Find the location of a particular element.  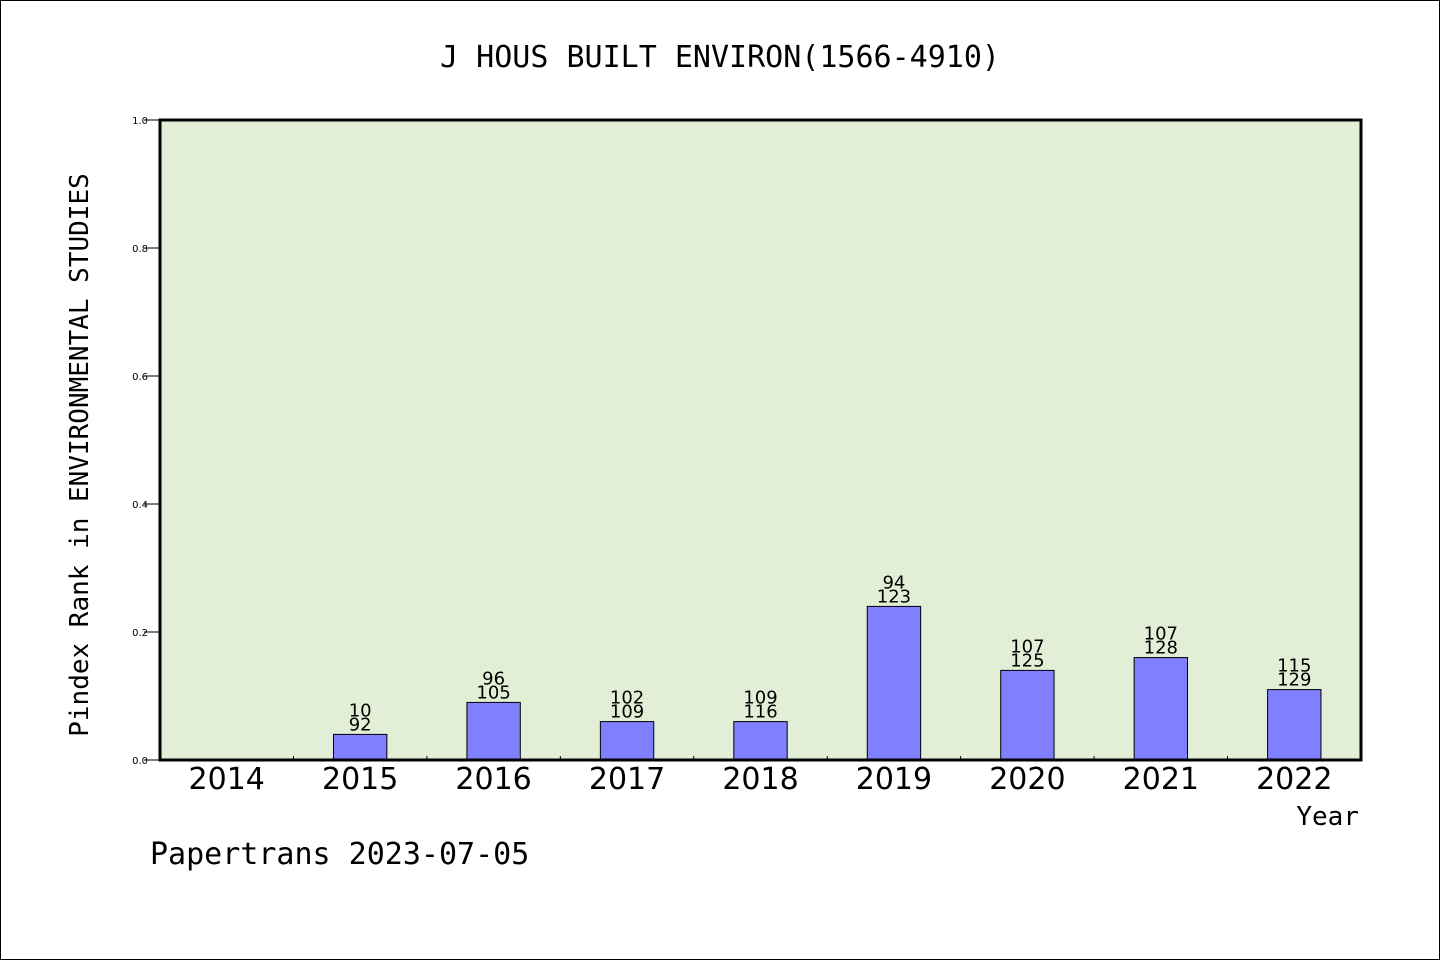

bar-label-bottom: 92 is located at coordinates (360, 724).